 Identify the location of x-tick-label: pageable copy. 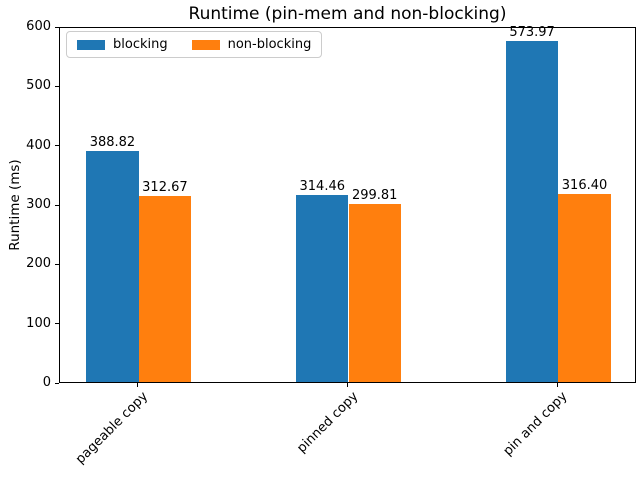
(112, 428).